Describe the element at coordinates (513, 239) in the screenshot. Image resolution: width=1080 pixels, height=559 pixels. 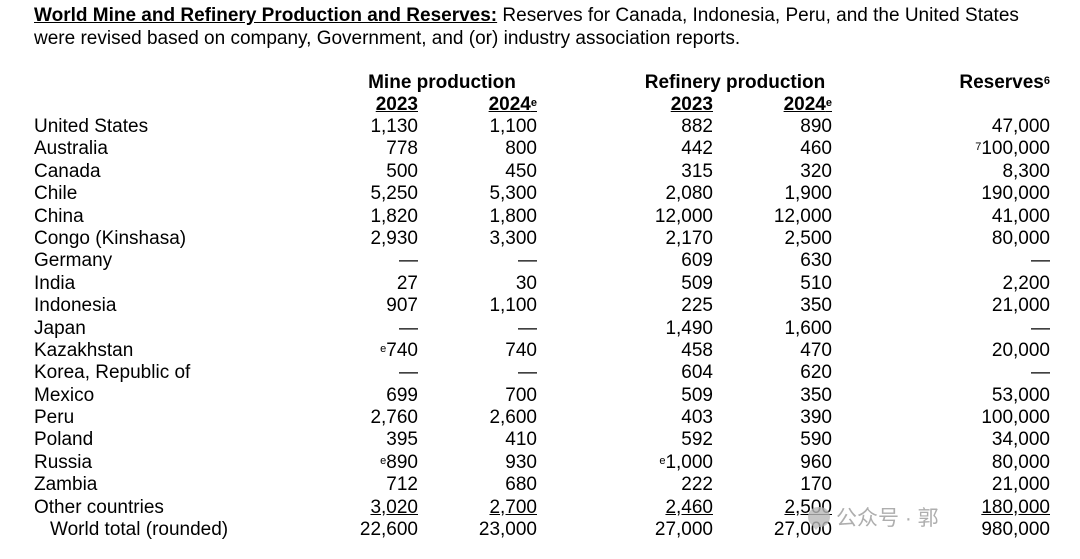
I see `cell-mine-2024: 3,300` at that location.